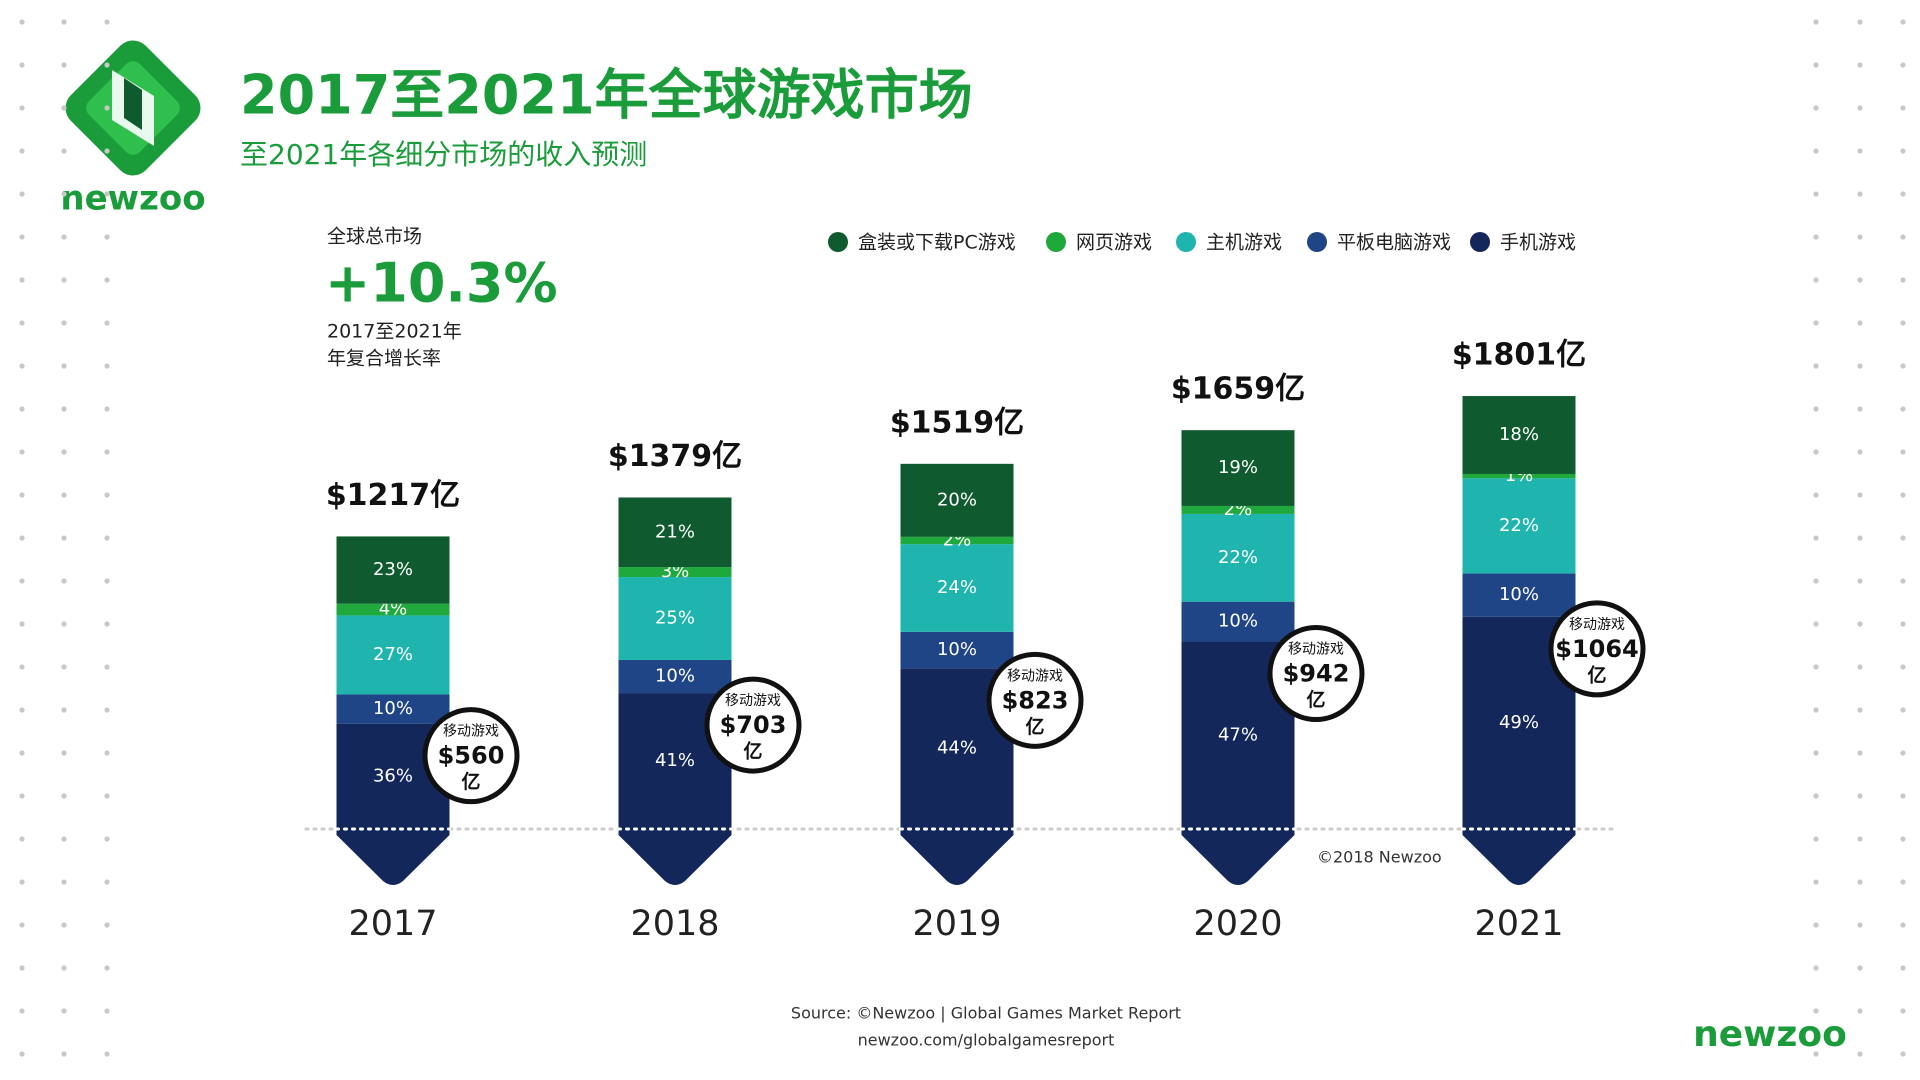 This screenshot has height=1080, width=1920. Describe the element at coordinates (394, 332) in the screenshot. I see `cagr-period: 2017至2021年` at that location.